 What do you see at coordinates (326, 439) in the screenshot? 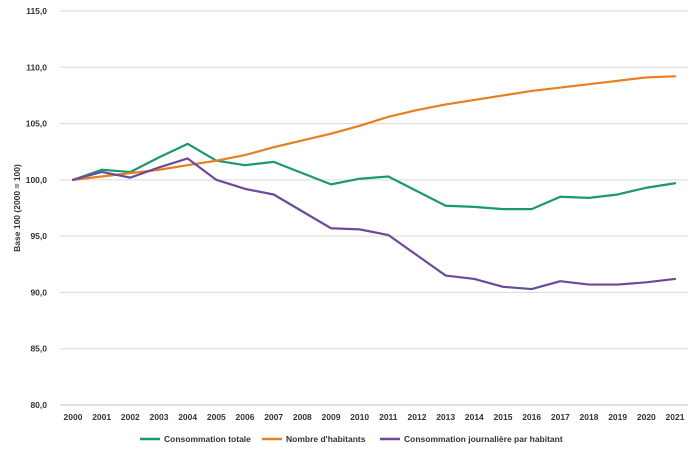
I see `legend-label-2: Nombre d'habitants` at bounding box center [326, 439].